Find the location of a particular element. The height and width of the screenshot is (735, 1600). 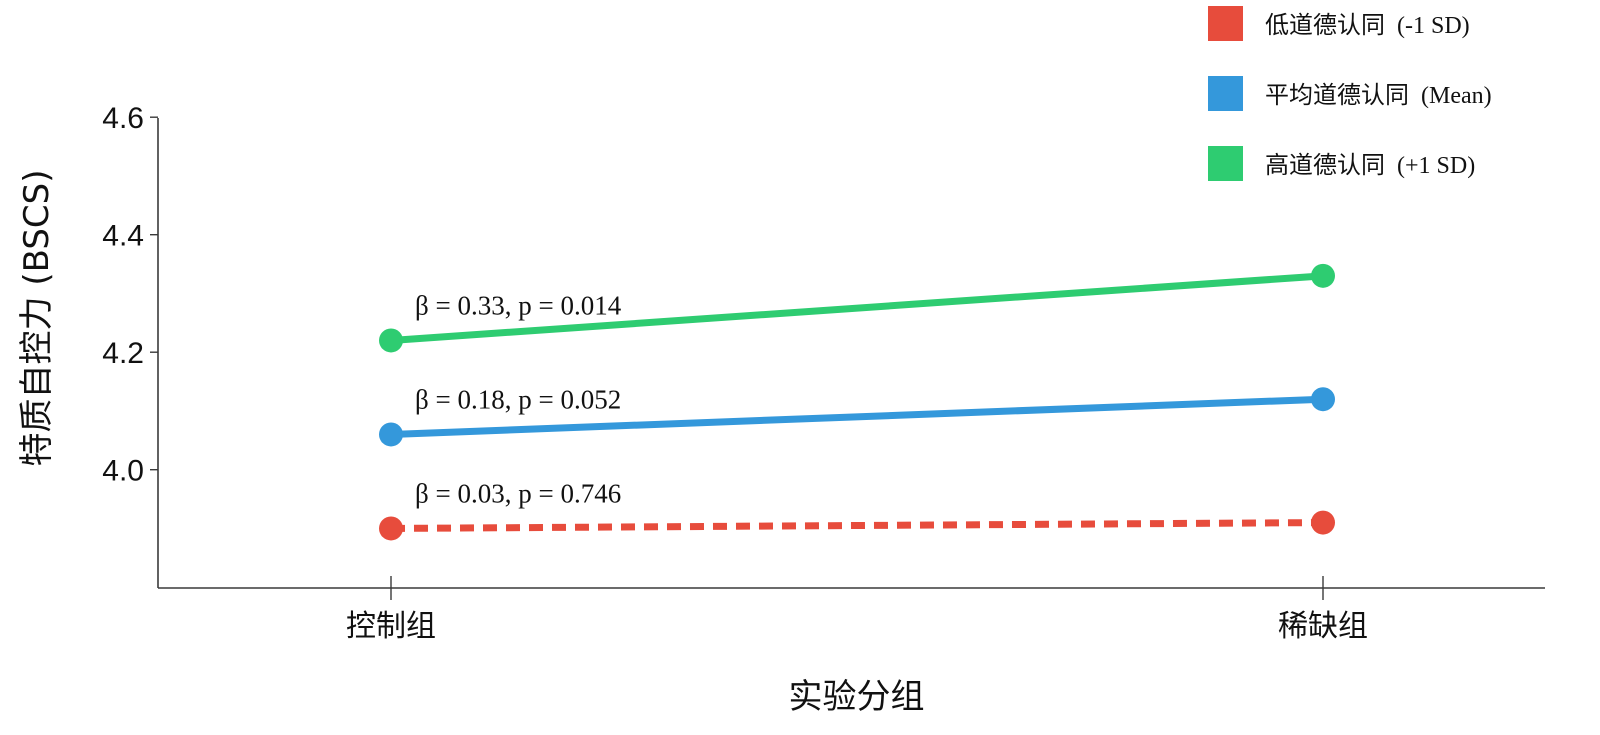

legend-label: 低道德认同 (-1 SD) is located at coordinates (1367, 25).